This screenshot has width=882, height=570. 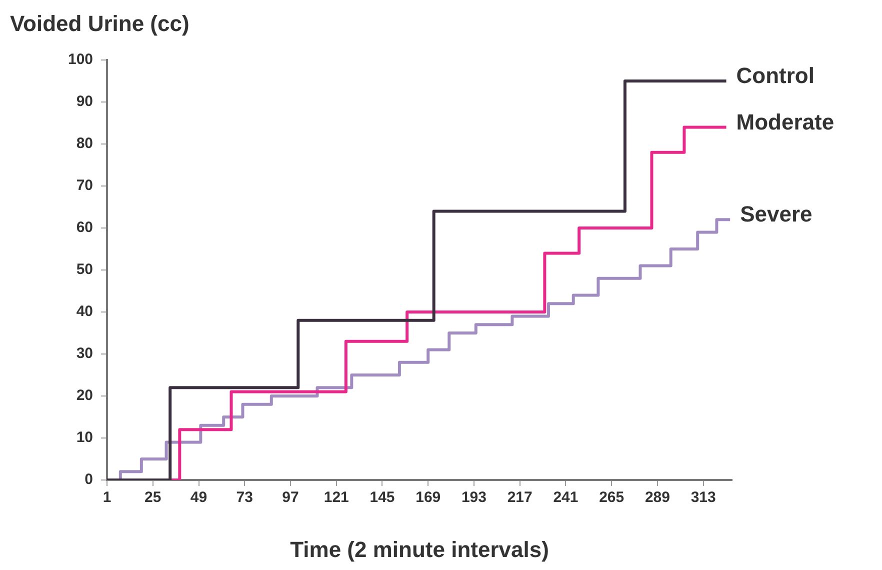 What do you see at coordinates (776, 214) in the screenshot?
I see `series-label: Severe` at bounding box center [776, 214].